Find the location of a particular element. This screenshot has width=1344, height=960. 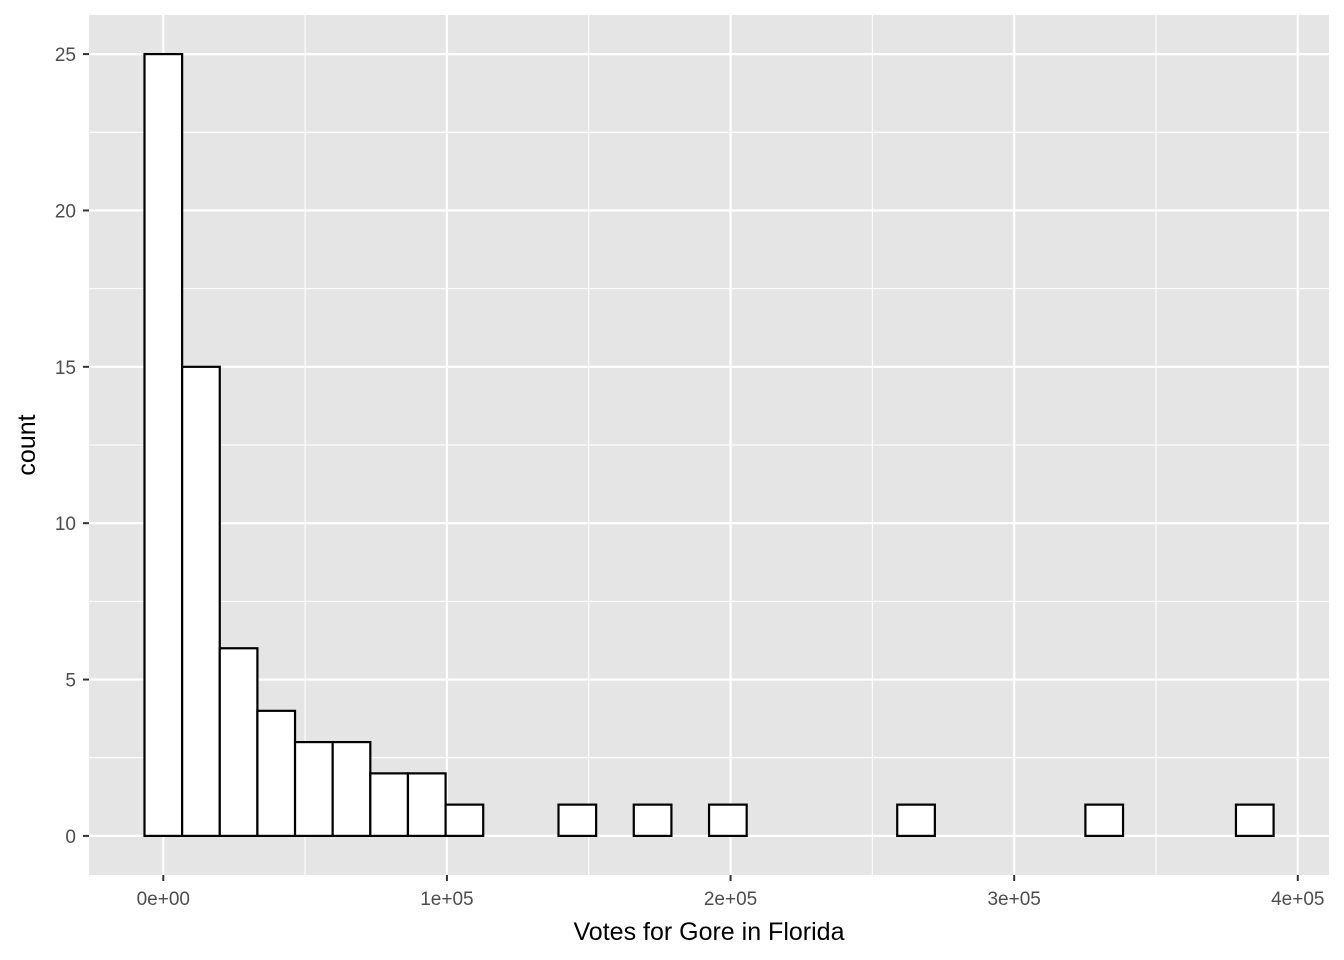

x-axis: 0e+00 1e+05 2e+05 3e+05 4e+05 is located at coordinates (730, 892).